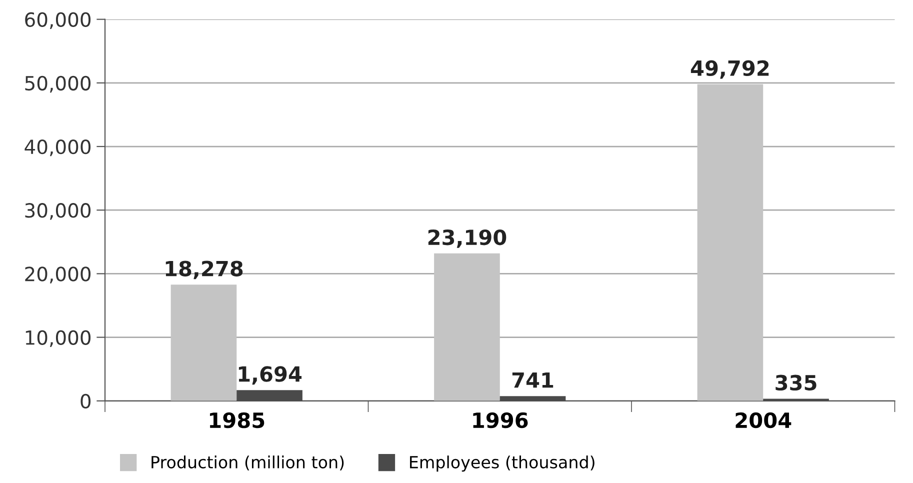  I want to click on data-label: 23,190, so click(467, 238).